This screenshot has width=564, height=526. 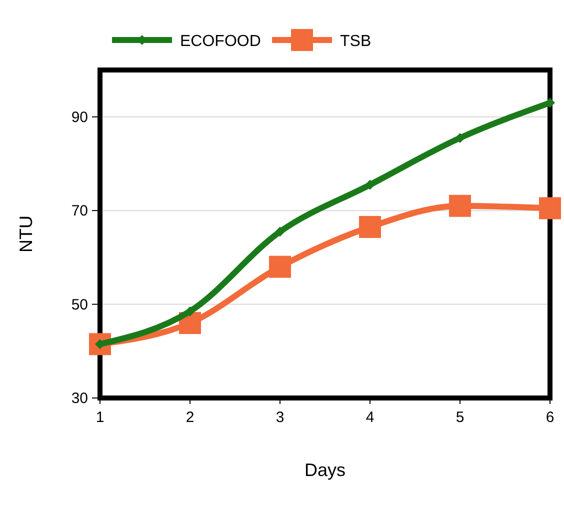 What do you see at coordinates (26, 234) in the screenshot?
I see `y-axis-title: NTU` at bounding box center [26, 234].